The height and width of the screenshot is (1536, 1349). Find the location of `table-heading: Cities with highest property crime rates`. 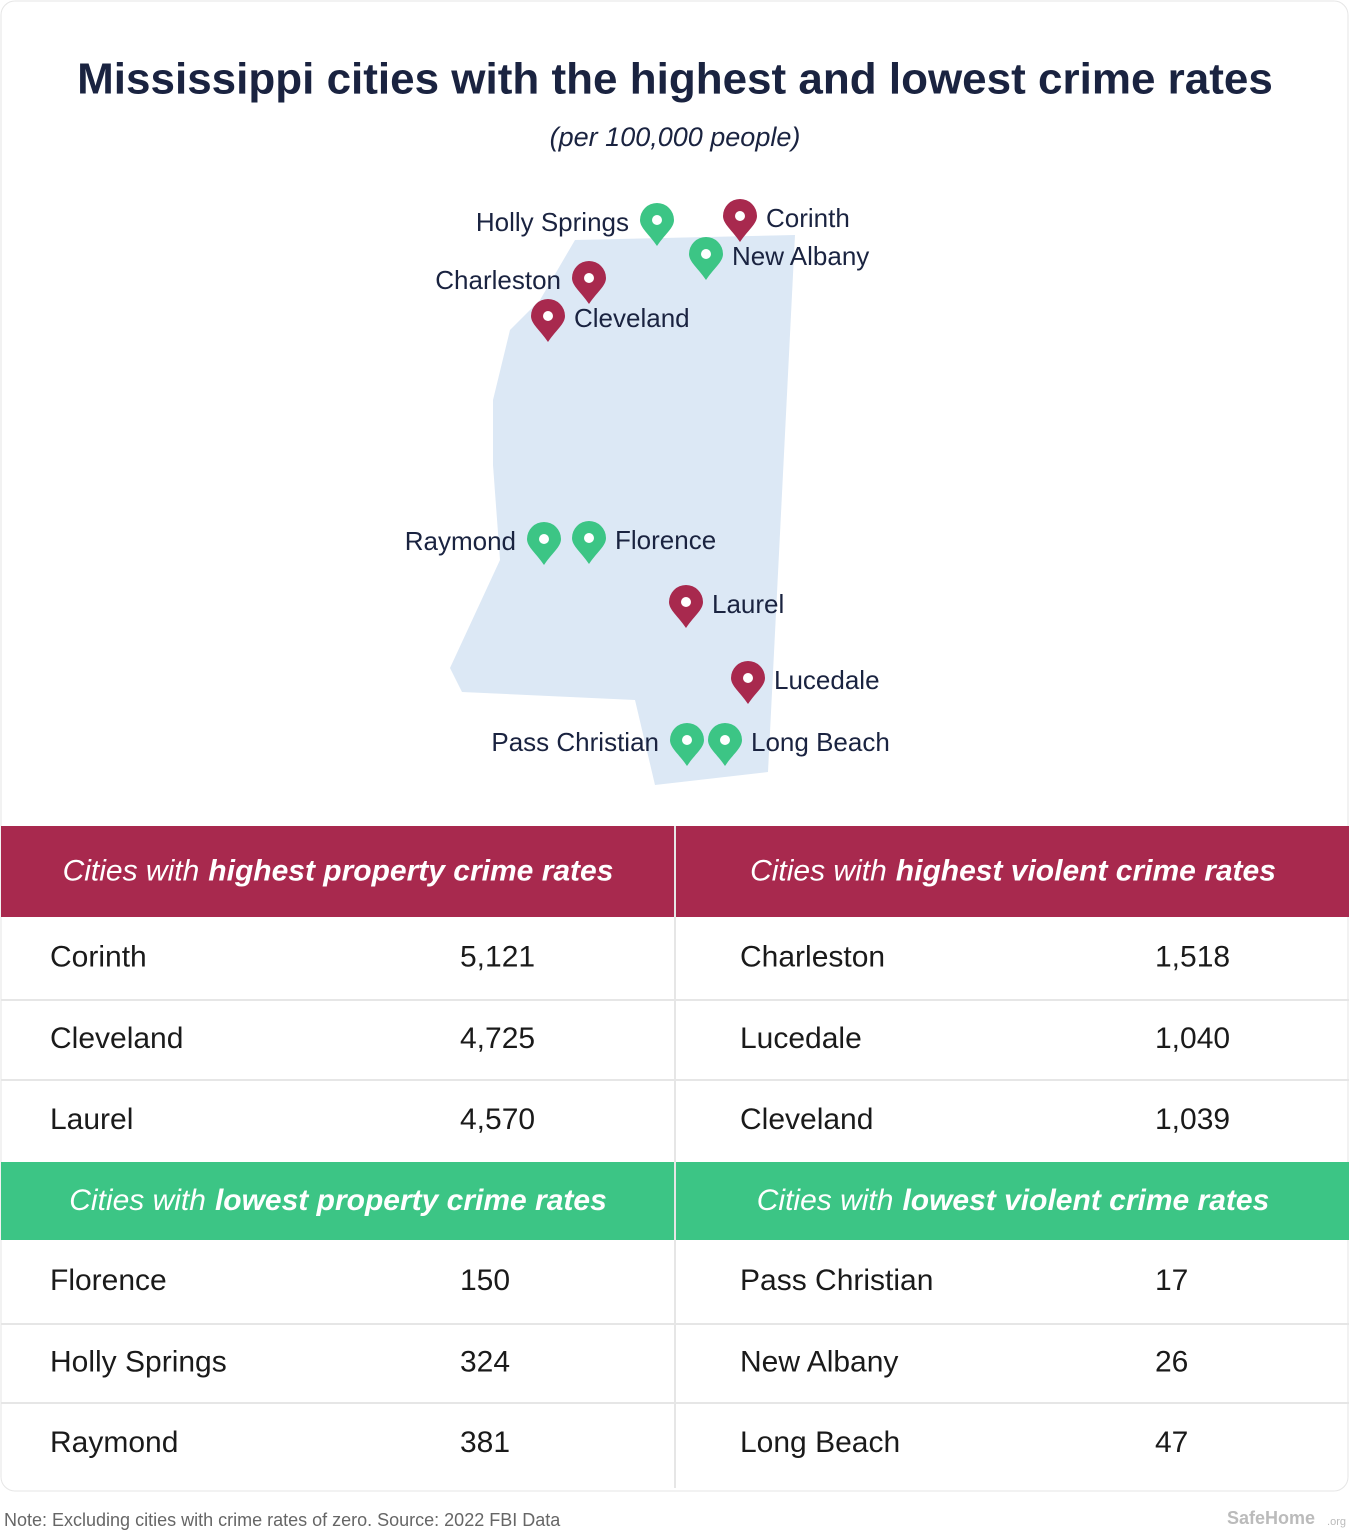

table-heading: Cities with highest property crime rates is located at coordinates (338, 870).